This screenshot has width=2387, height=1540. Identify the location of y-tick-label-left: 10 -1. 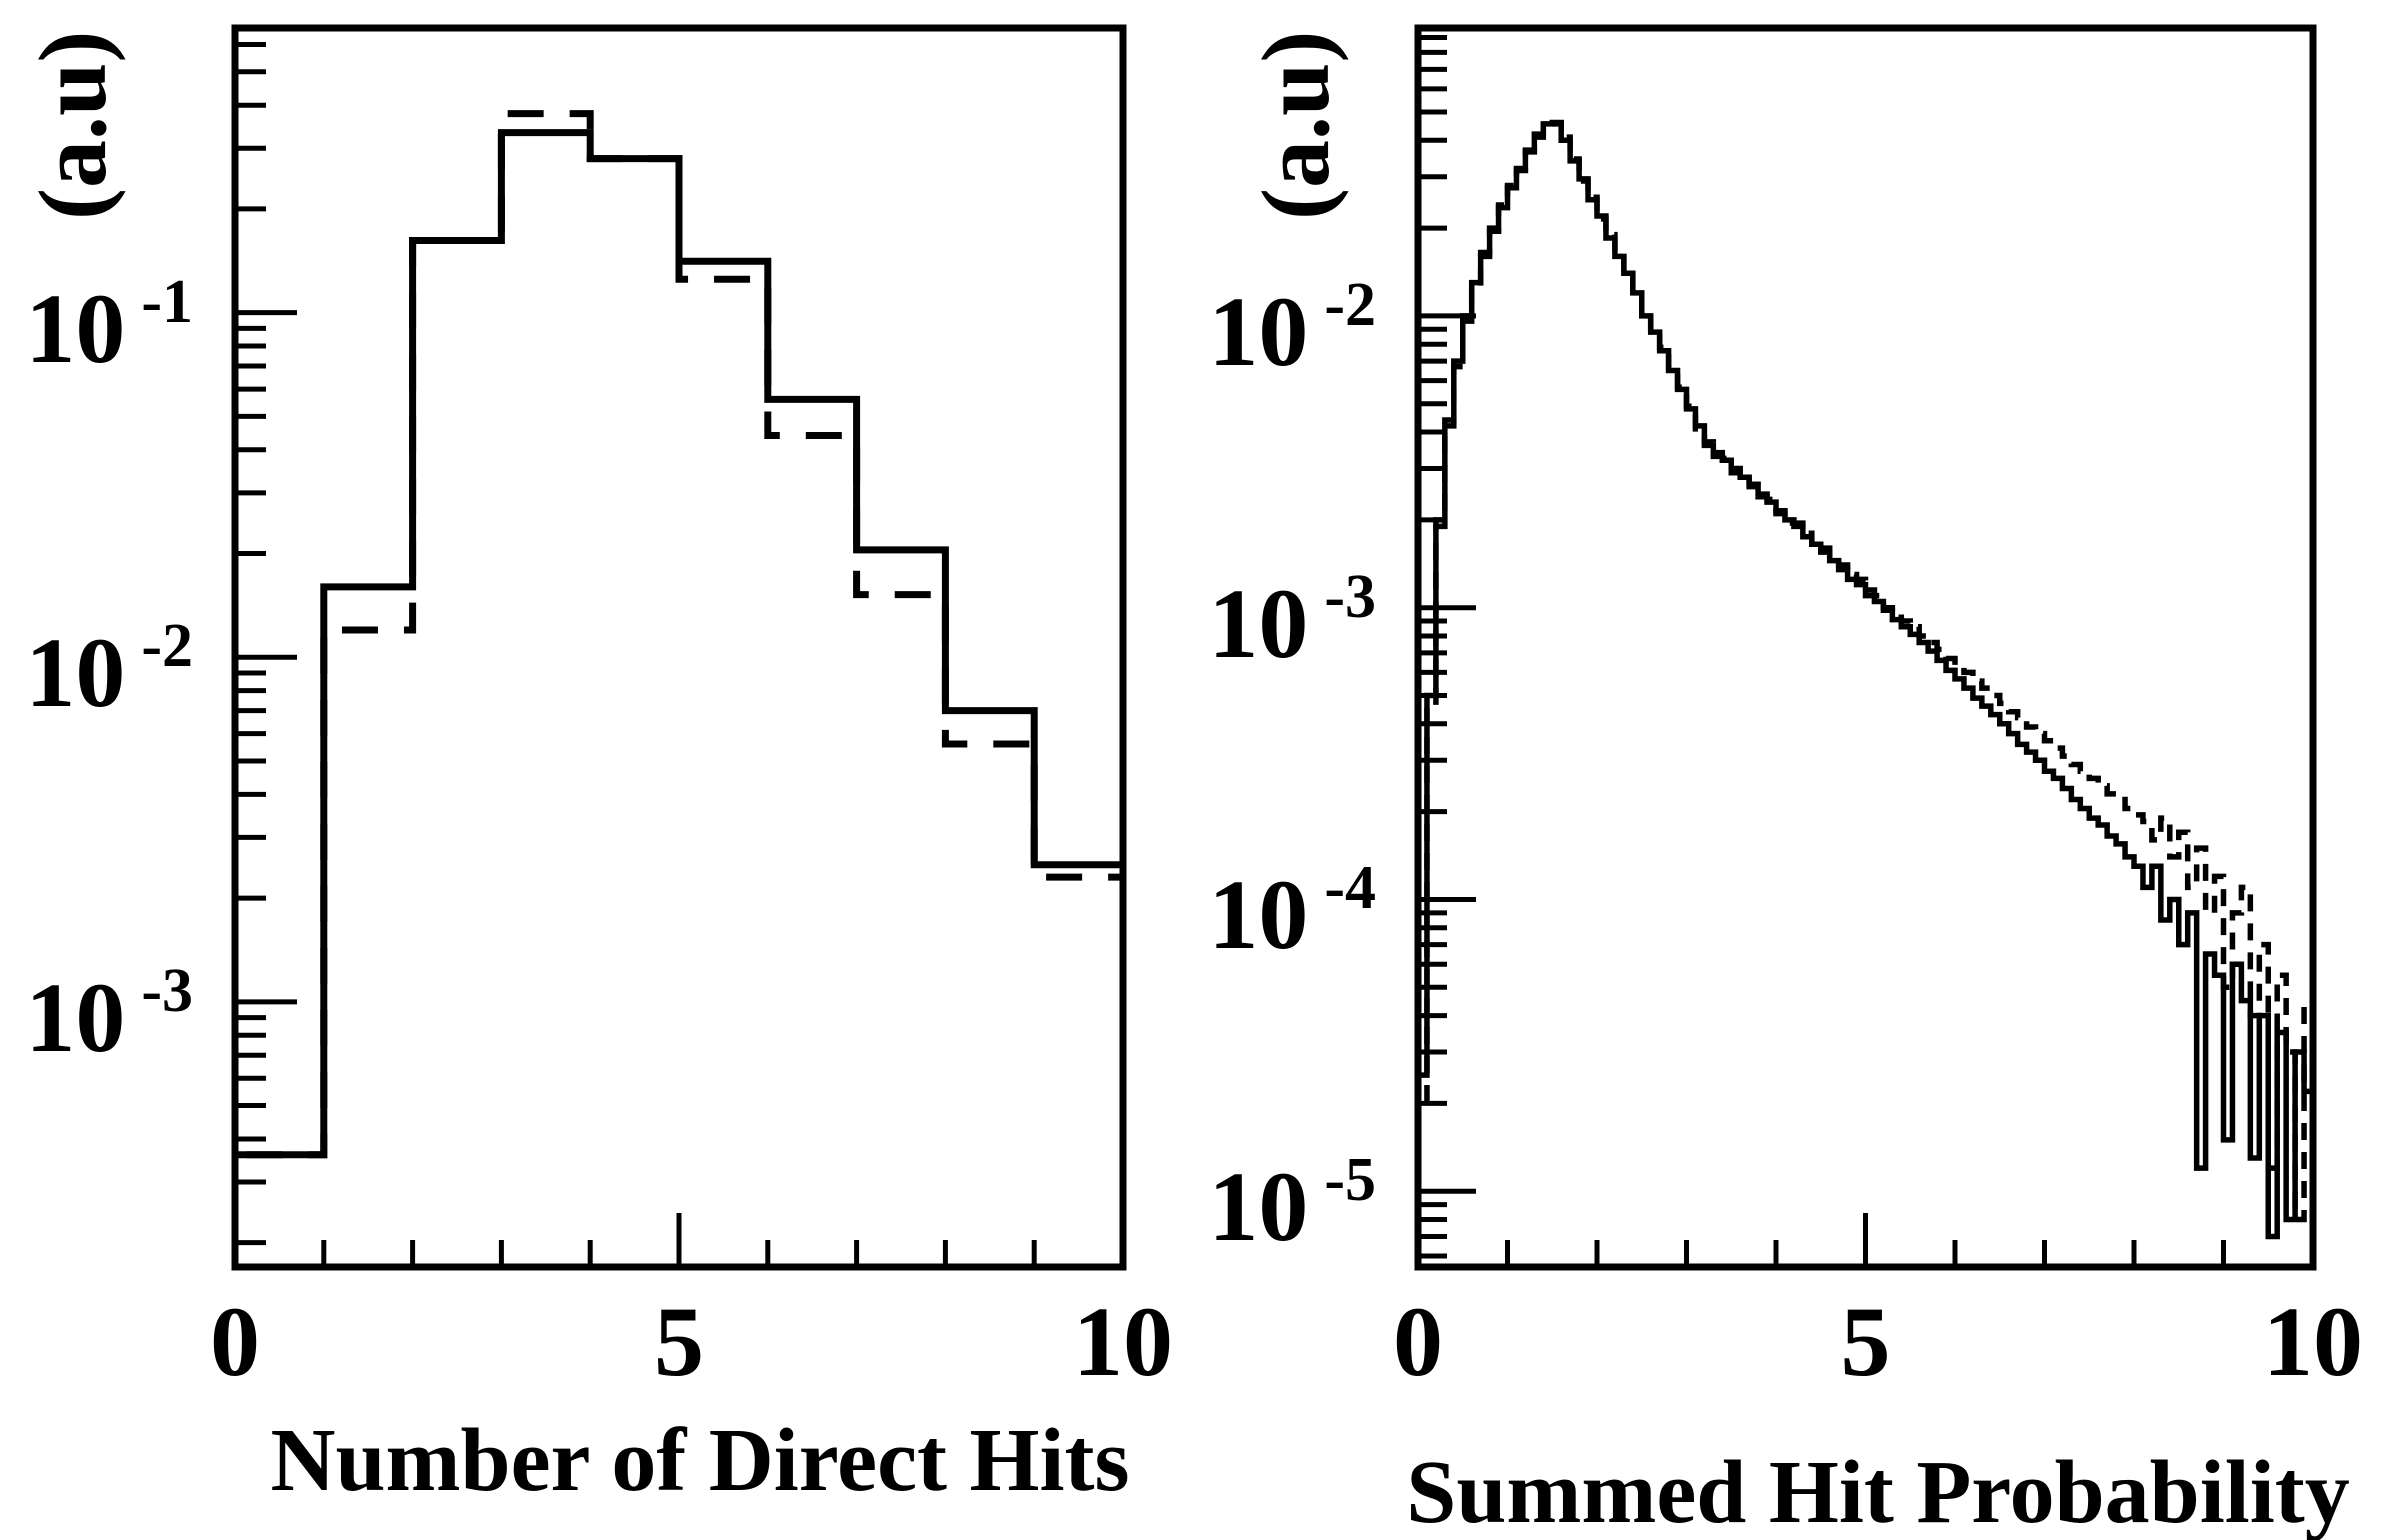
(109, 325).